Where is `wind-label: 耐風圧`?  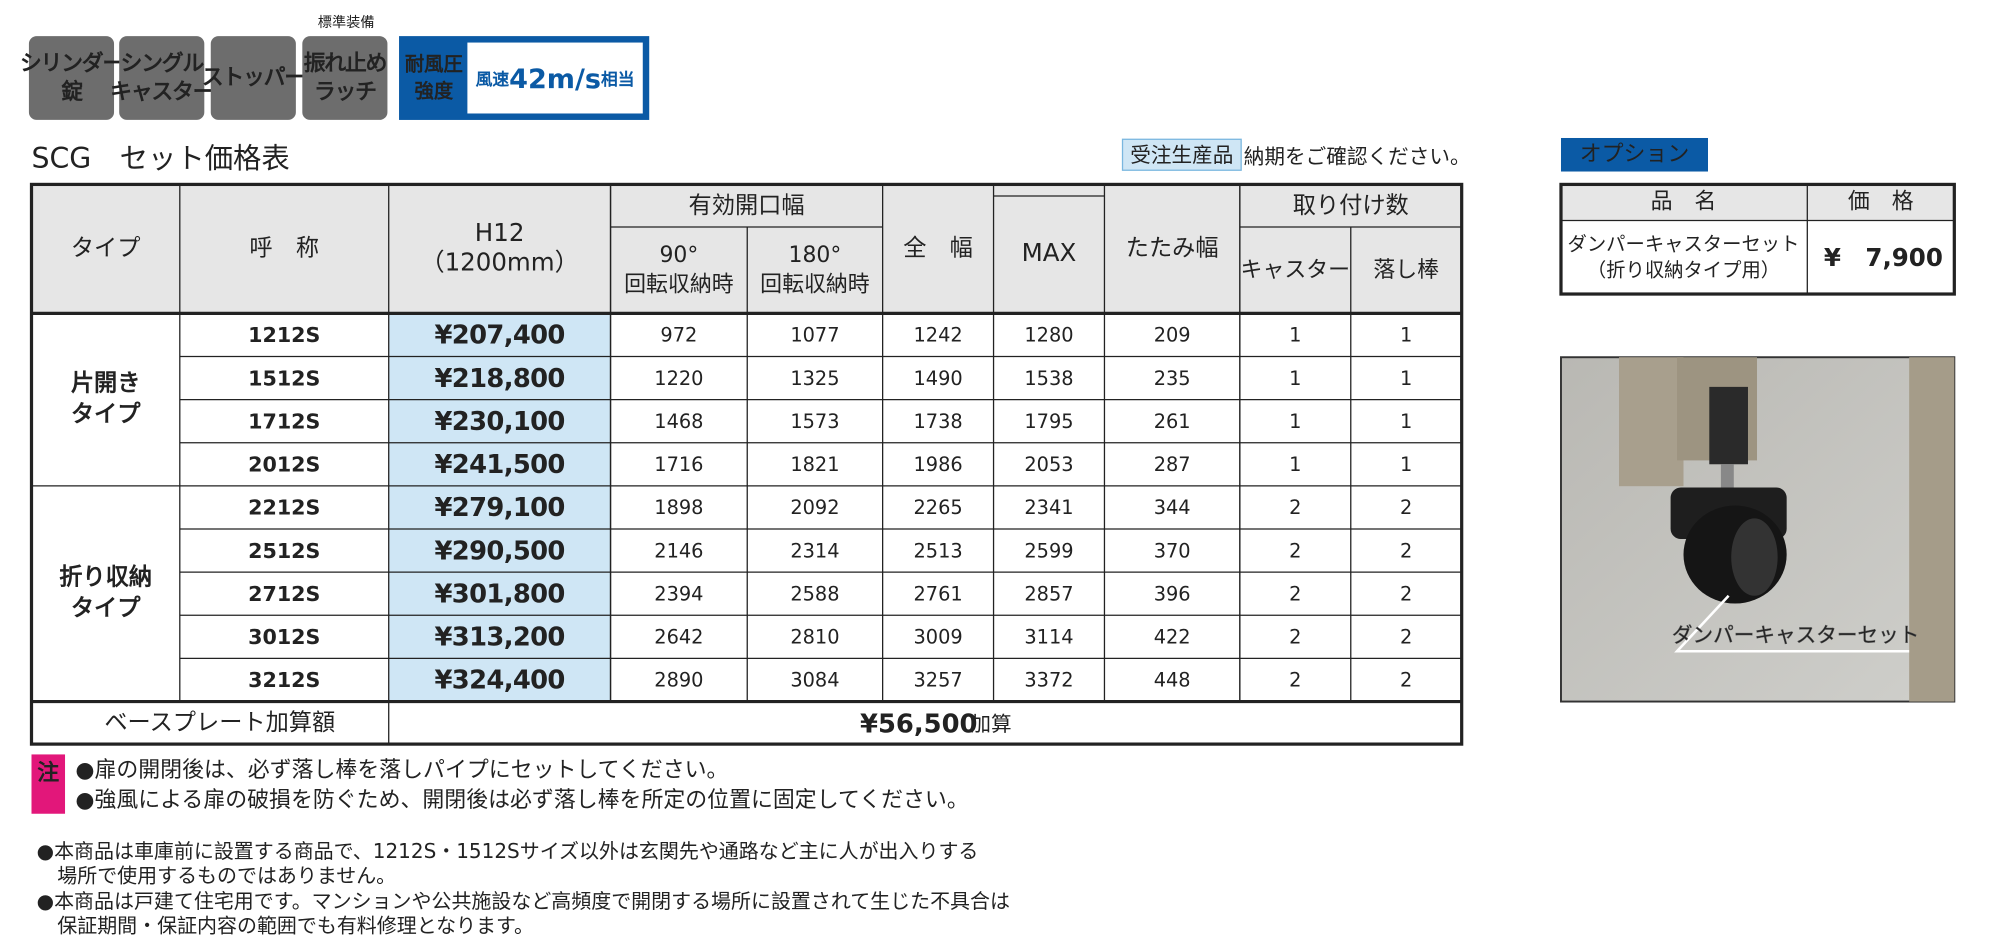 wind-label: 耐風圧 is located at coordinates (434, 64).